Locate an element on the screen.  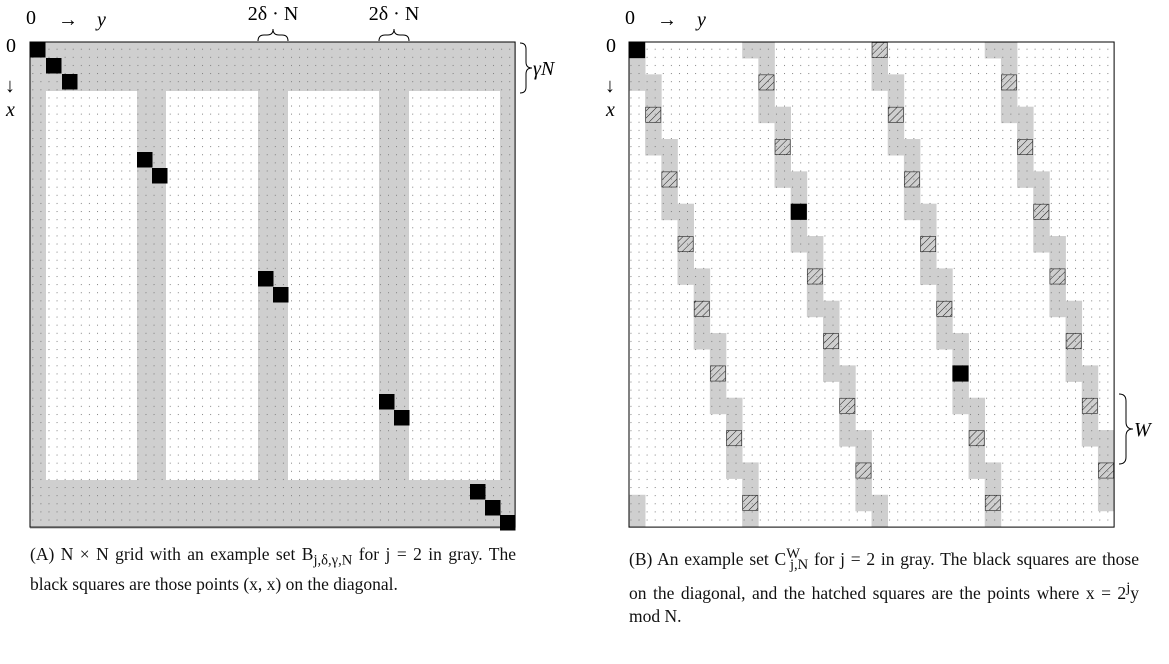
brace-label: W is located at coordinates (1143, 430).